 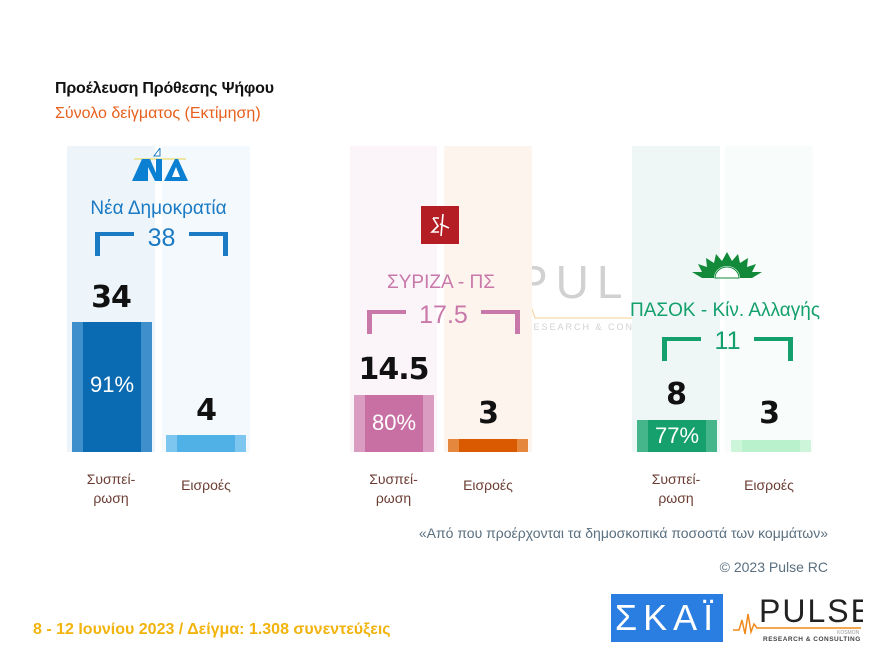 I want to click on syriza-logo-icon, so click(x=440, y=225).